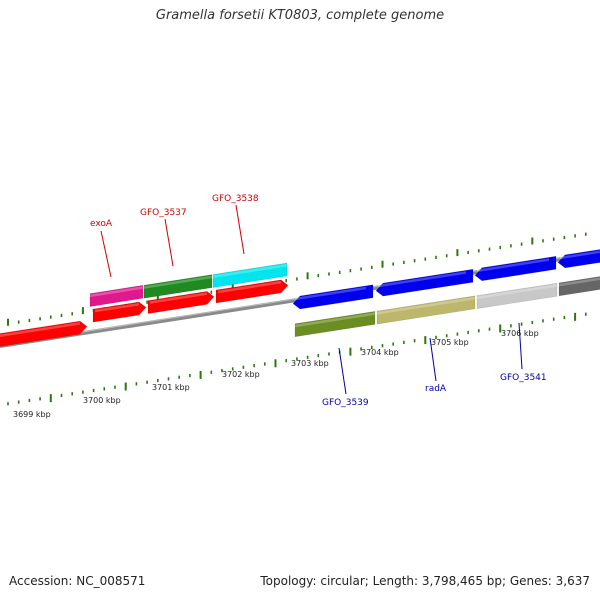 Image resolution: width=600 pixels, height=600 pixels. Describe the element at coordinates (171, 387) in the screenshot. I see `scale-label-3: 3701 kbp` at that location.